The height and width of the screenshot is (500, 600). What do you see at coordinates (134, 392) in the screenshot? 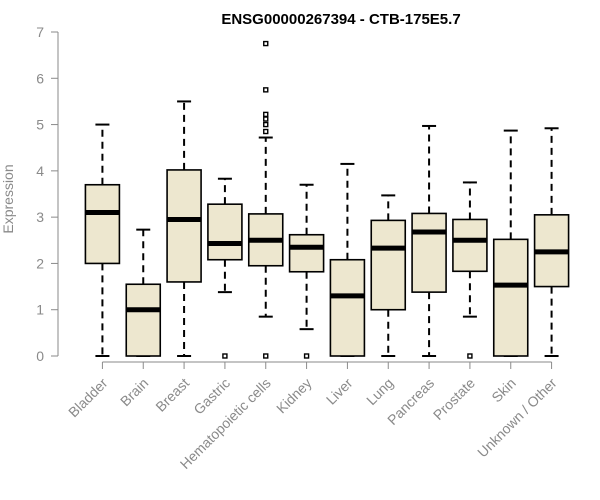
I see `x-tick-label: Brain` at bounding box center [134, 392].